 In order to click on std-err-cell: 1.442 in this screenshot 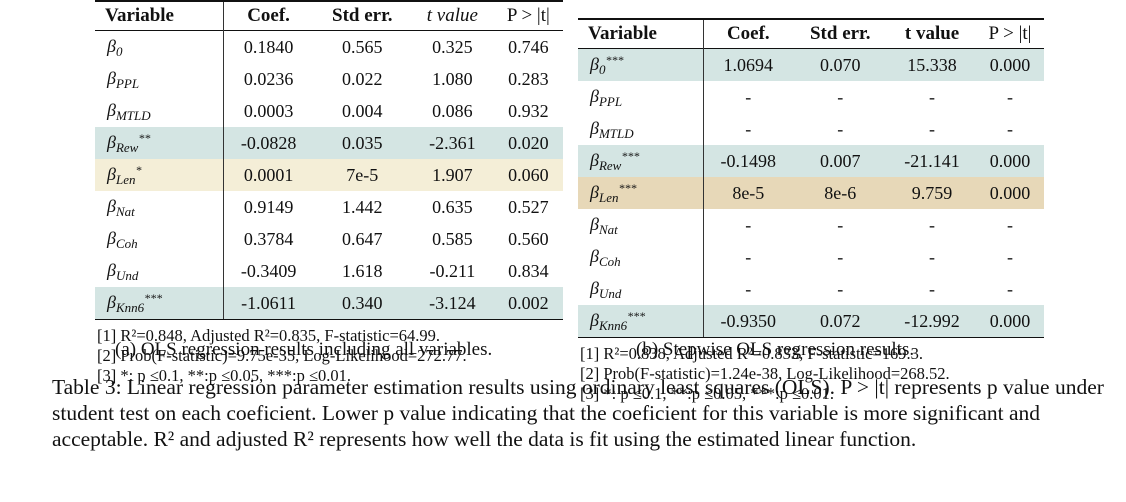, I will do `click(362, 207)`.